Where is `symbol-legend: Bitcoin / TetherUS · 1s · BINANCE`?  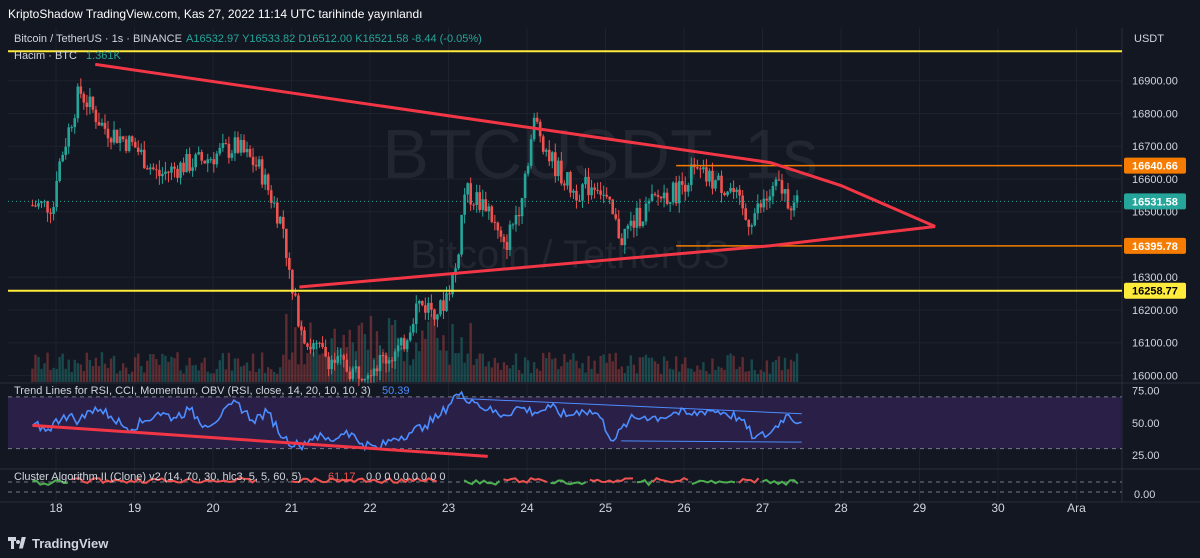 symbol-legend: Bitcoin / TetherUS · 1s · BINANCE is located at coordinates (98, 39).